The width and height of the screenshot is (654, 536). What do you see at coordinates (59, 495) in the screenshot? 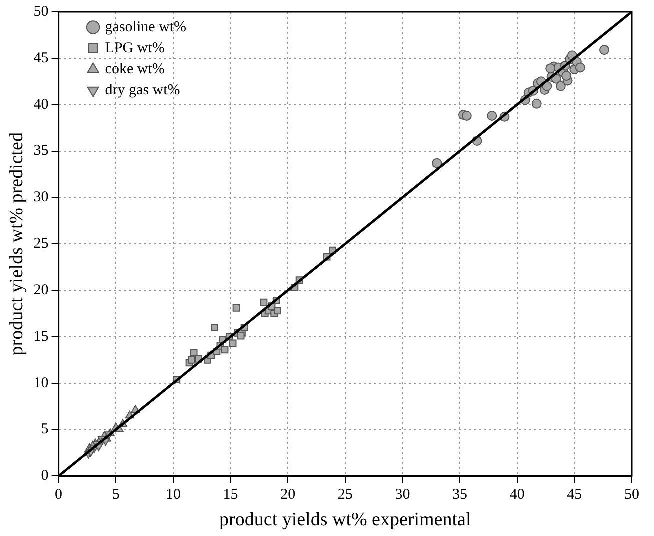
I see `x-tick-label: 0` at bounding box center [59, 495].